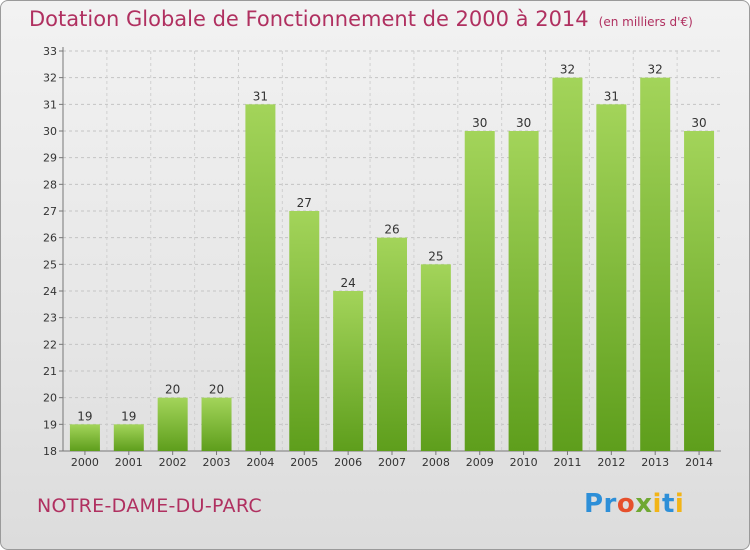  I want to click on x-tick-label: 2000, so click(85, 462).